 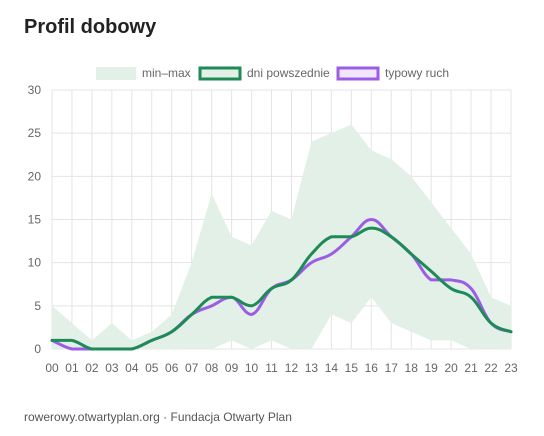 I want to click on legend-label-typowy-ruch: typowy ruch, so click(x=417, y=73).